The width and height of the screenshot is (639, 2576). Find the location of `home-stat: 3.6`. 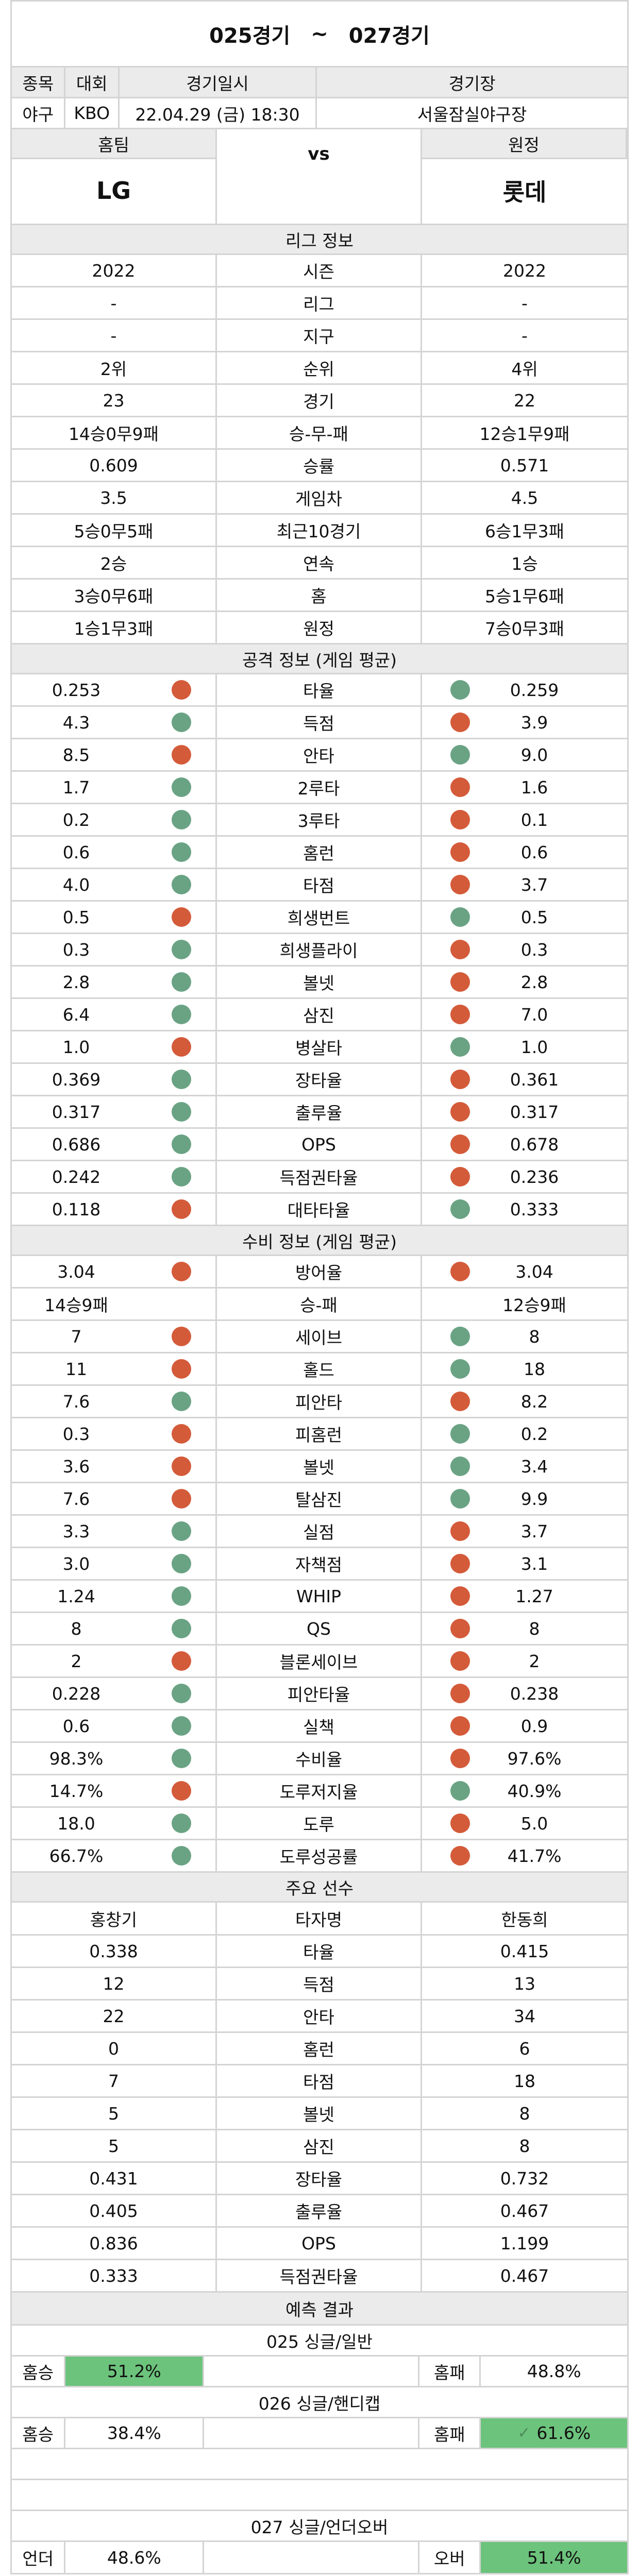

home-stat: 3.6 is located at coordinates (115, 1466).